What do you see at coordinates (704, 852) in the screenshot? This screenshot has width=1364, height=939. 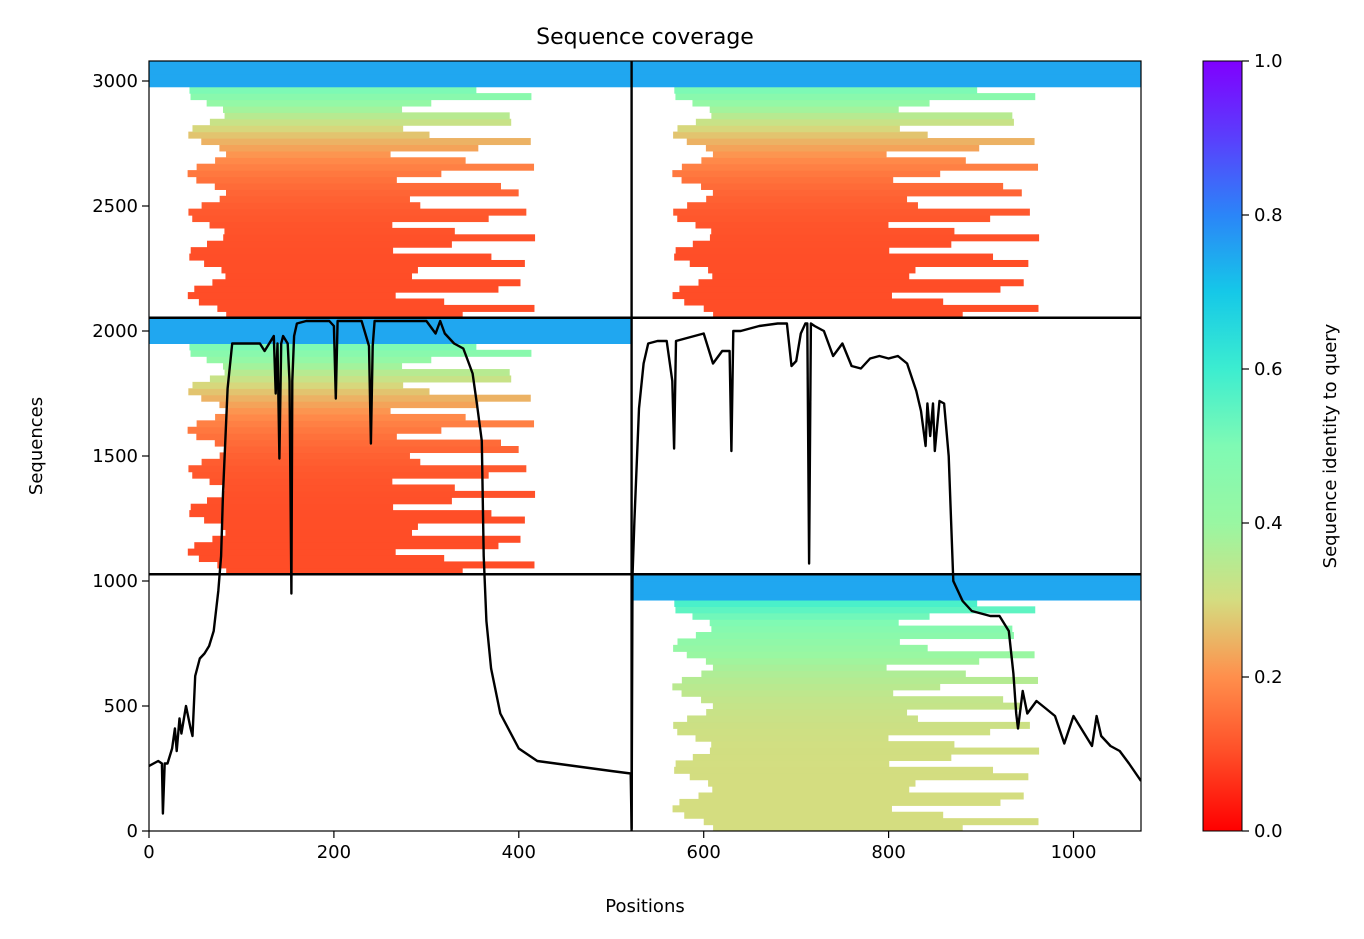 I see `x-tick-label: 600` at bounding box center [704, 852].